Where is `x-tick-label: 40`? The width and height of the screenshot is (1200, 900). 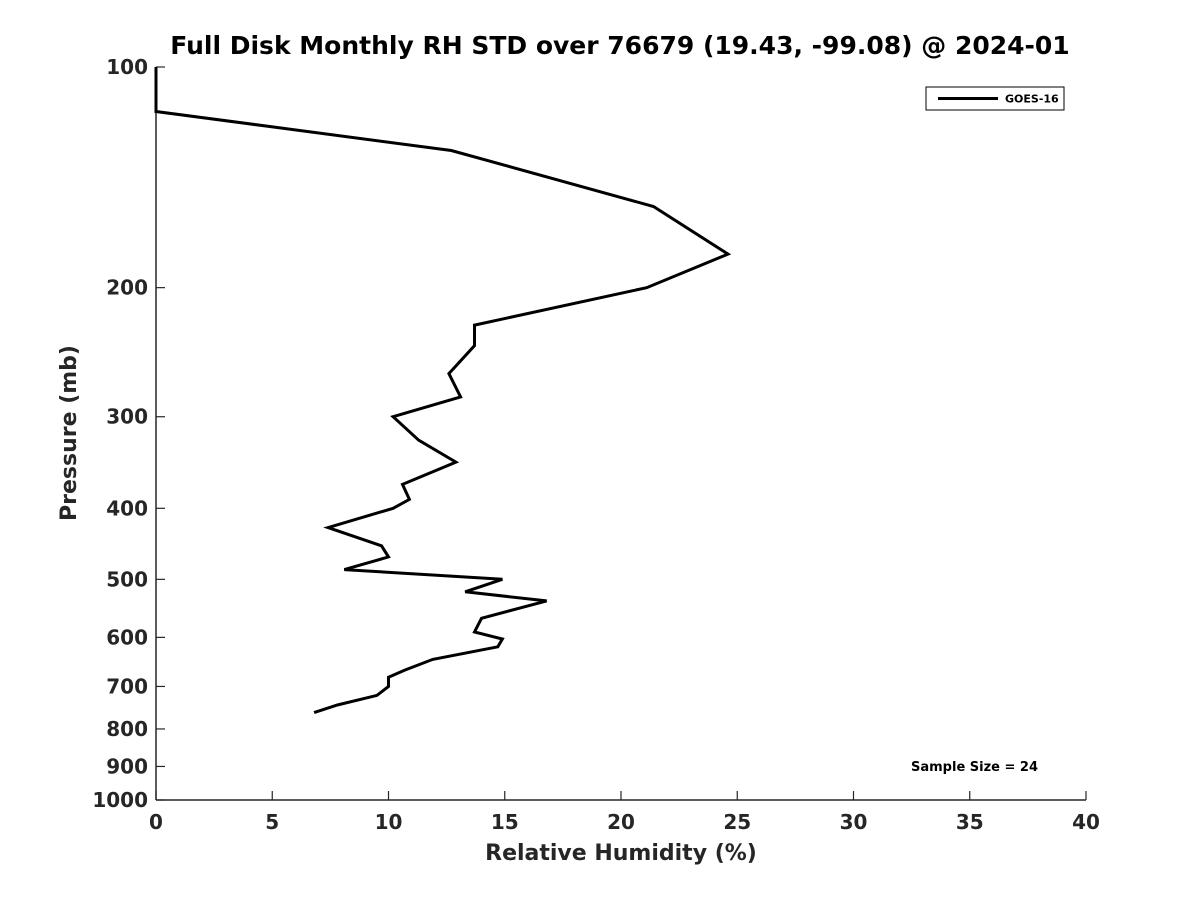
x-tick-label: 40 is located at coordinates (1086, 822).